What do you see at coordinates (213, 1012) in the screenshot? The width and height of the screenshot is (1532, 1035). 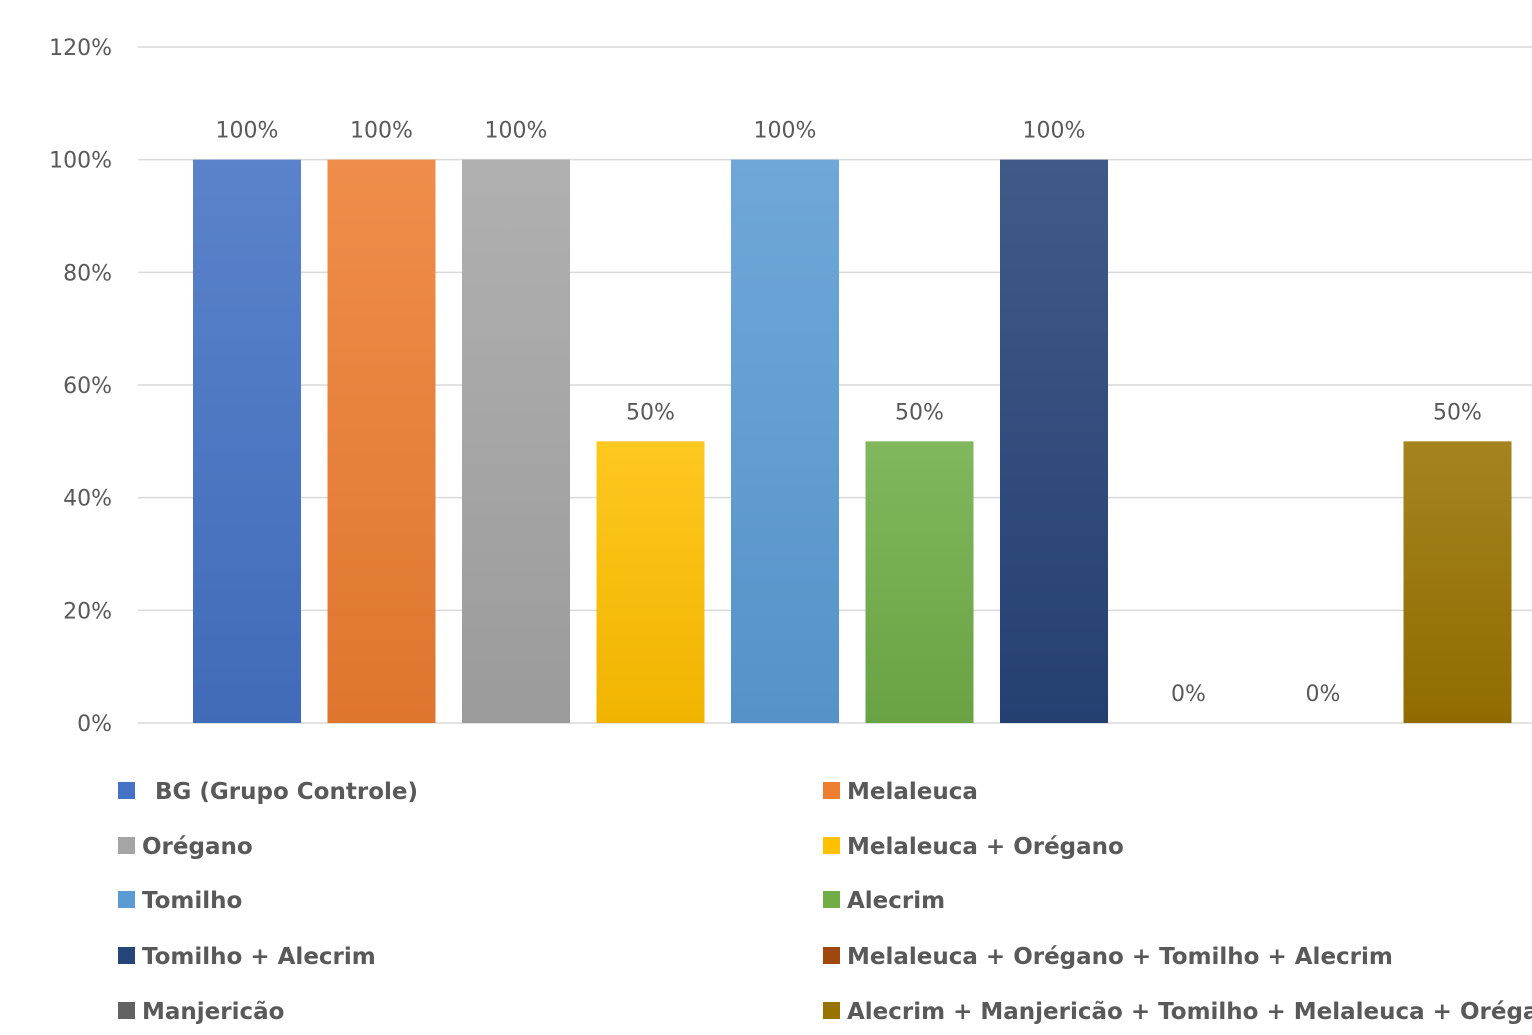 I see `legend-label: Manjericão` at bounding box center [213, 1012].